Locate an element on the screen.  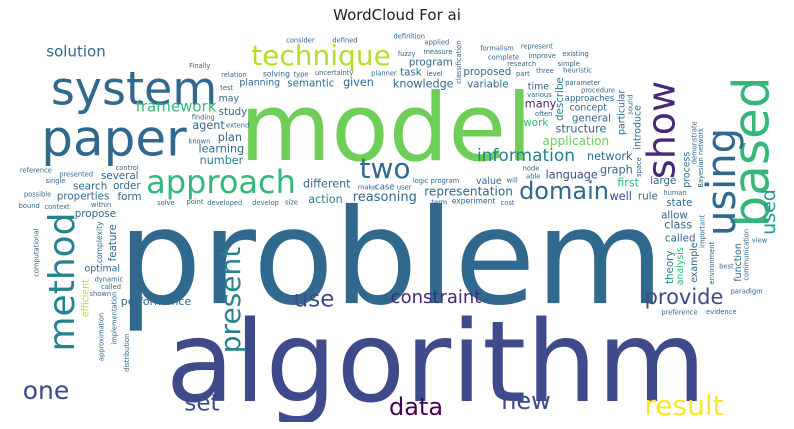
word-model: model is located at coordinates (386, 128).